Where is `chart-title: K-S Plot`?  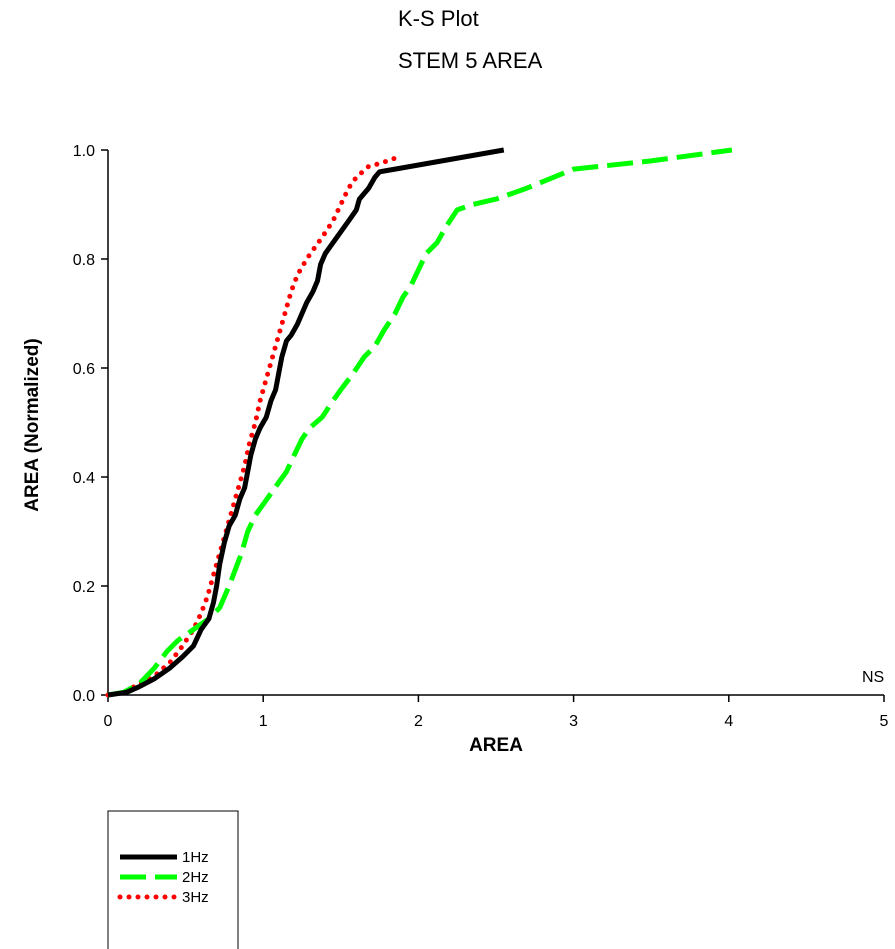 chart-title: K-S Plot is located at coordinates (438, 18).